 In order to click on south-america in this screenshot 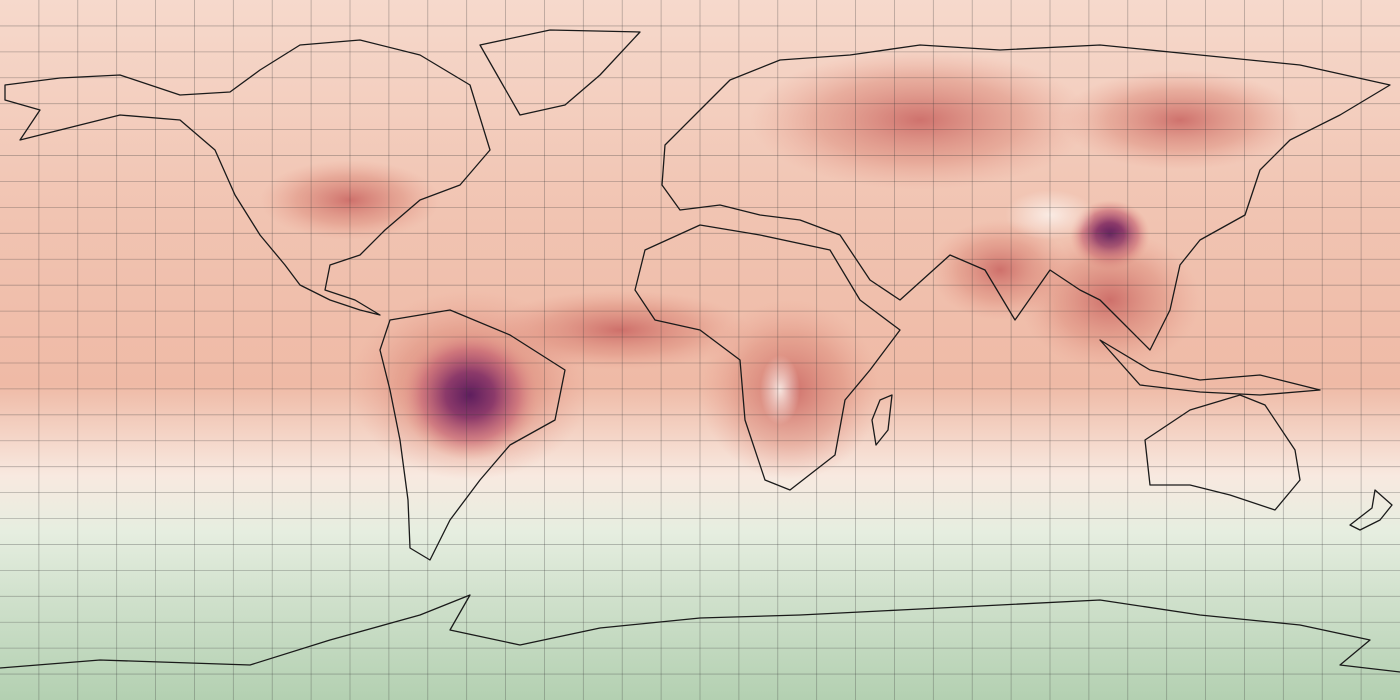, I will do `click(472, 435)`.